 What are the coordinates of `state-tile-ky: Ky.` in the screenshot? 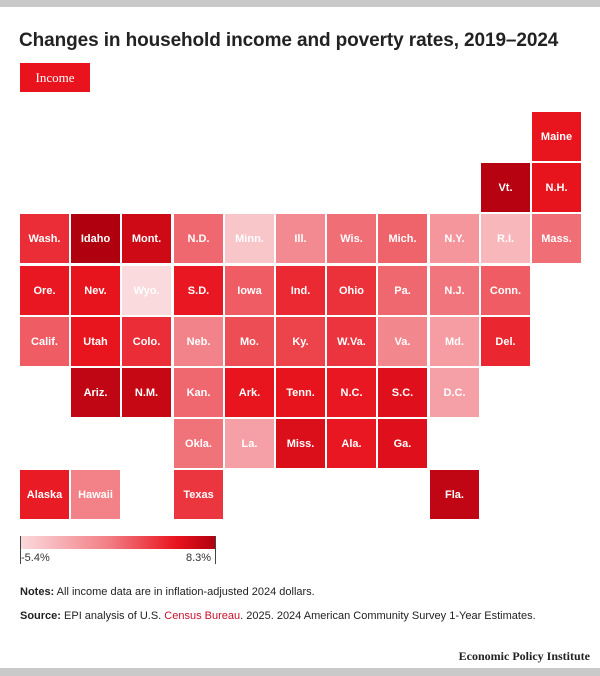 It's located at (300, 341).